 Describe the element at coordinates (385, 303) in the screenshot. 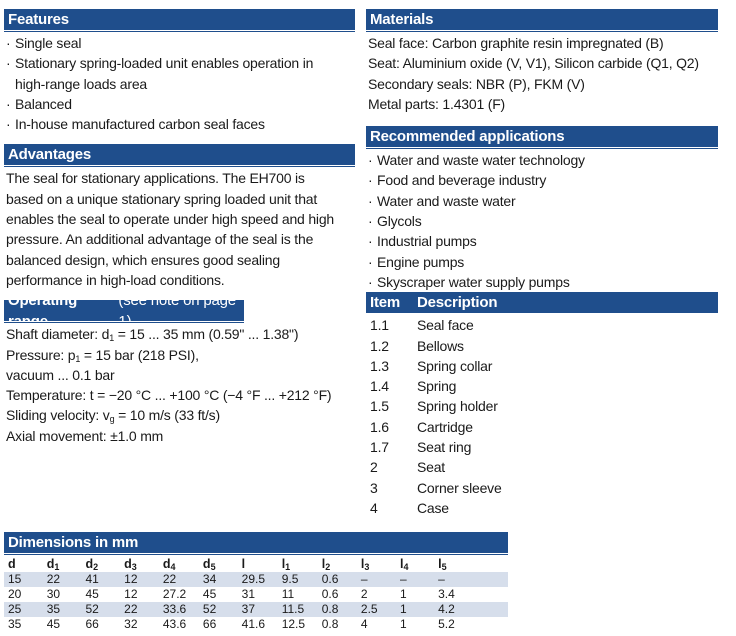

I see `parts-col-item: Item` at that location.